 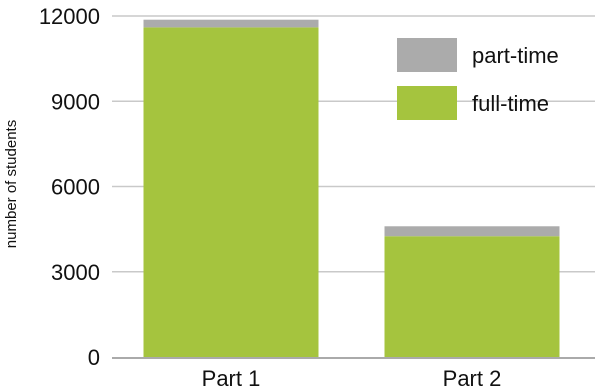 I want to click on y-tick-label: 0, so click(x=94, y=357).